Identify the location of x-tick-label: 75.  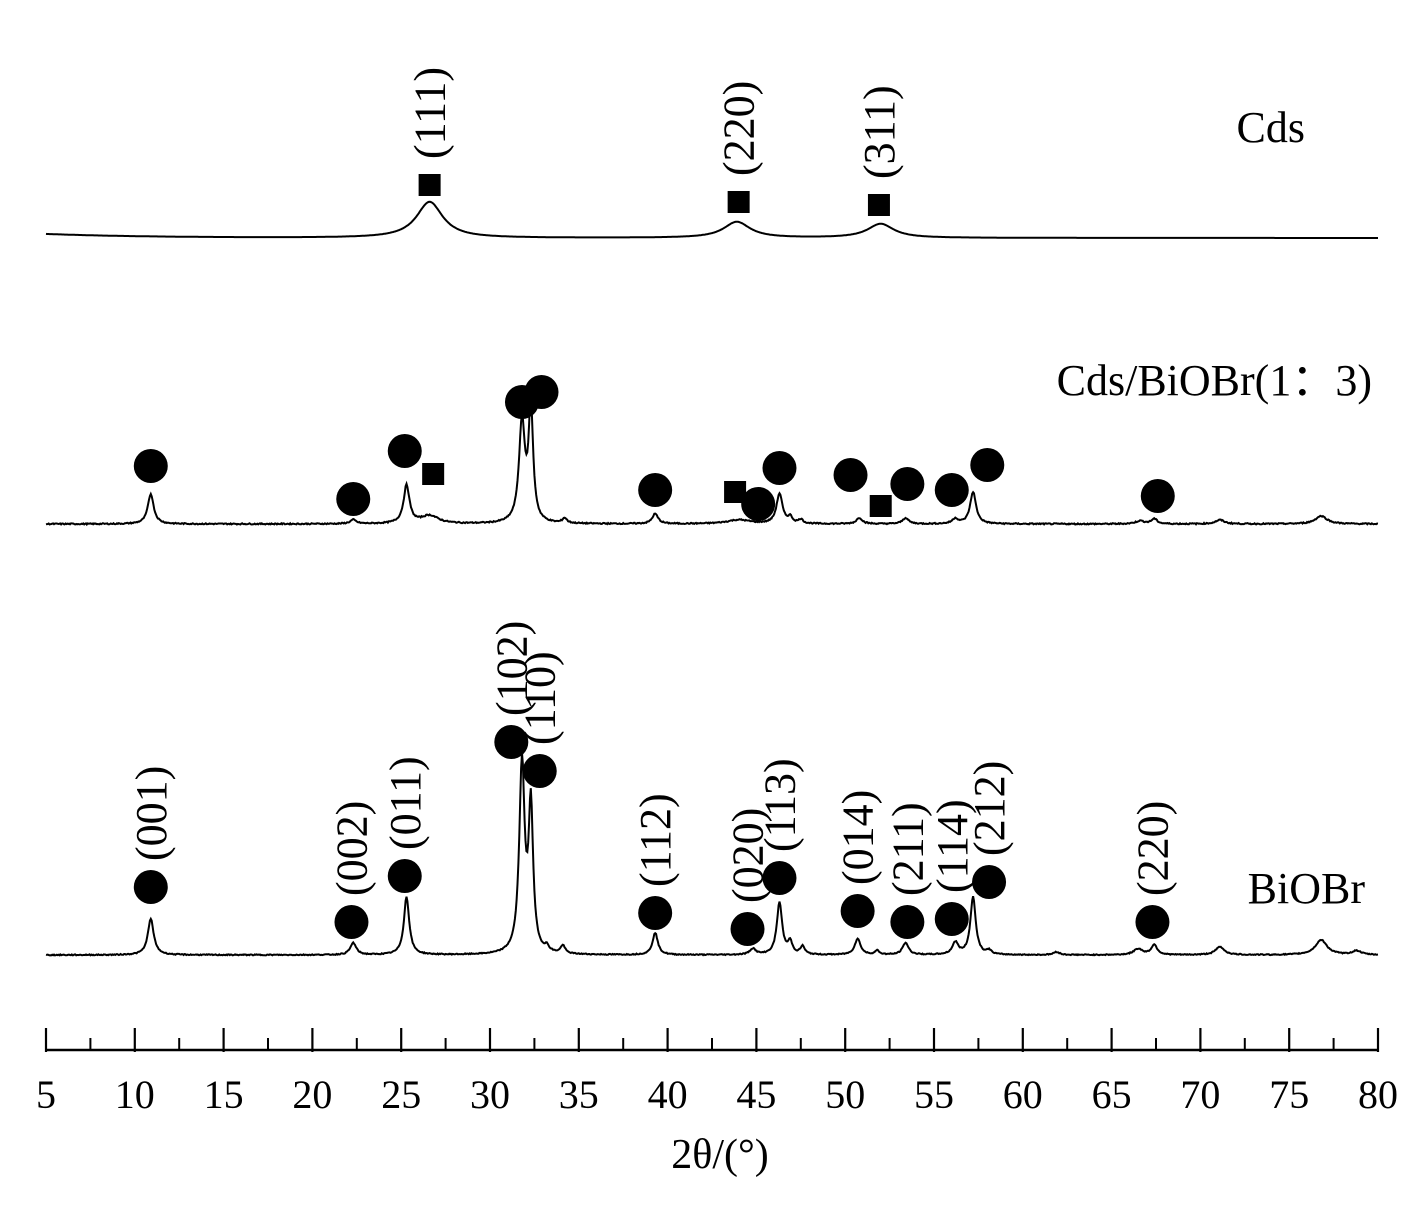
(1289, 1094).